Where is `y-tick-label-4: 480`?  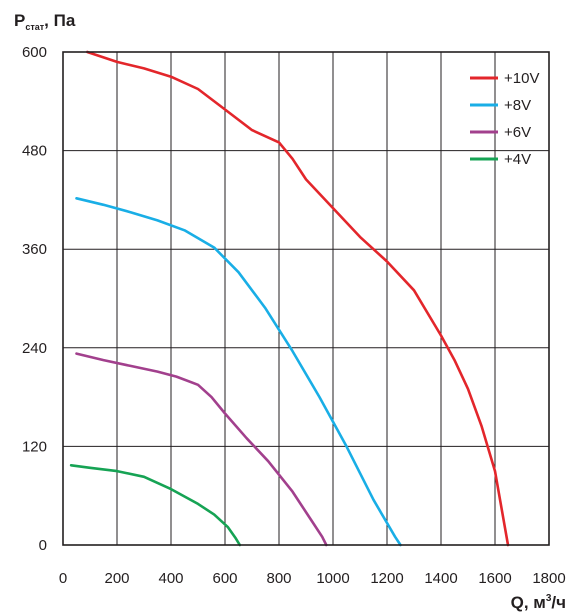 y-tick-label-4: 480 is located at coordinates (34, 151).